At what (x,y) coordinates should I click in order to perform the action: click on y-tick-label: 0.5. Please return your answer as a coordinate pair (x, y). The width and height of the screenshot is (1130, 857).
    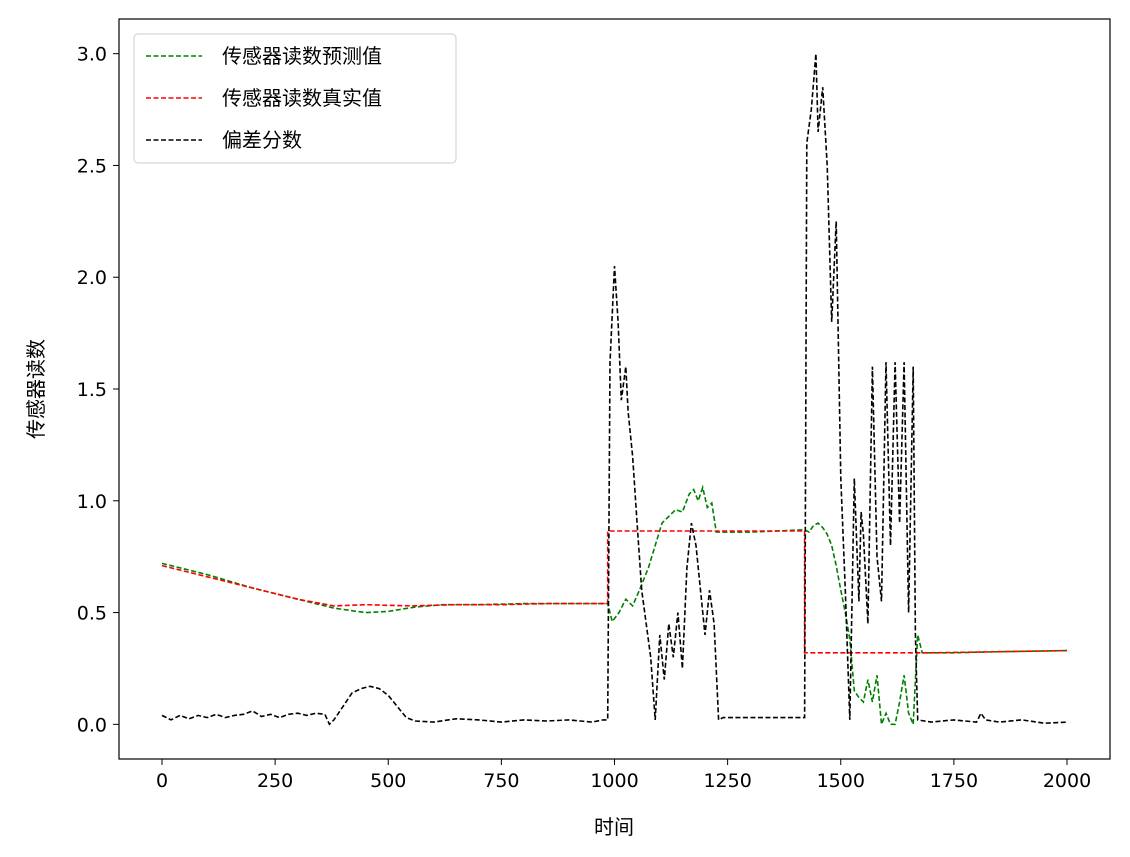
    Looking at the image, I should click on (92, 614).